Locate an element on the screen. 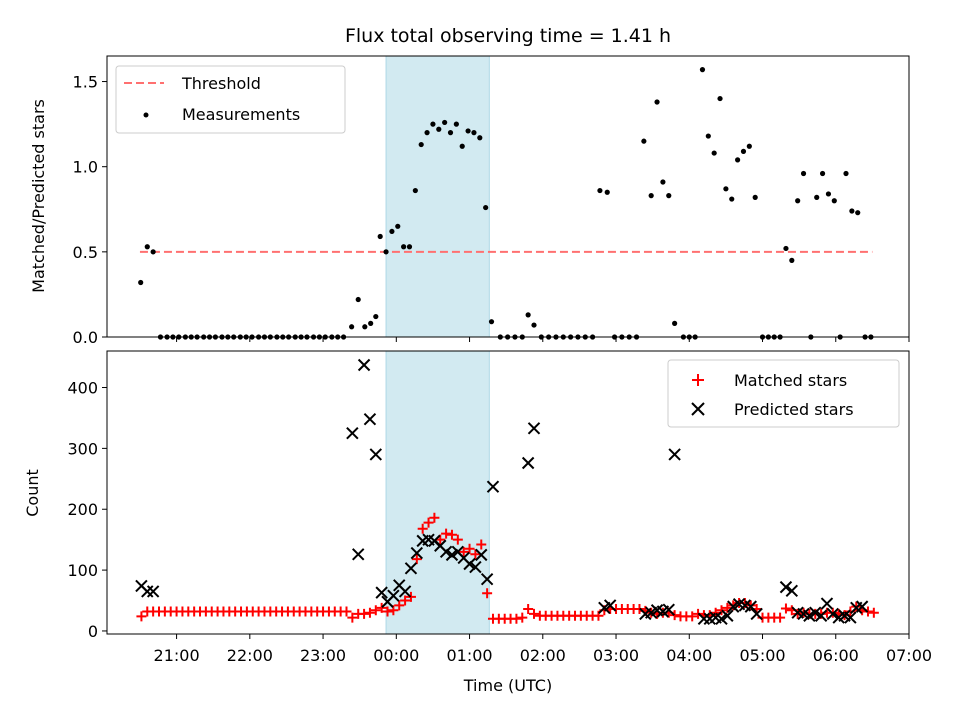  bottom-y-tick-label-3: 300 is located at coordinates (82, 448).